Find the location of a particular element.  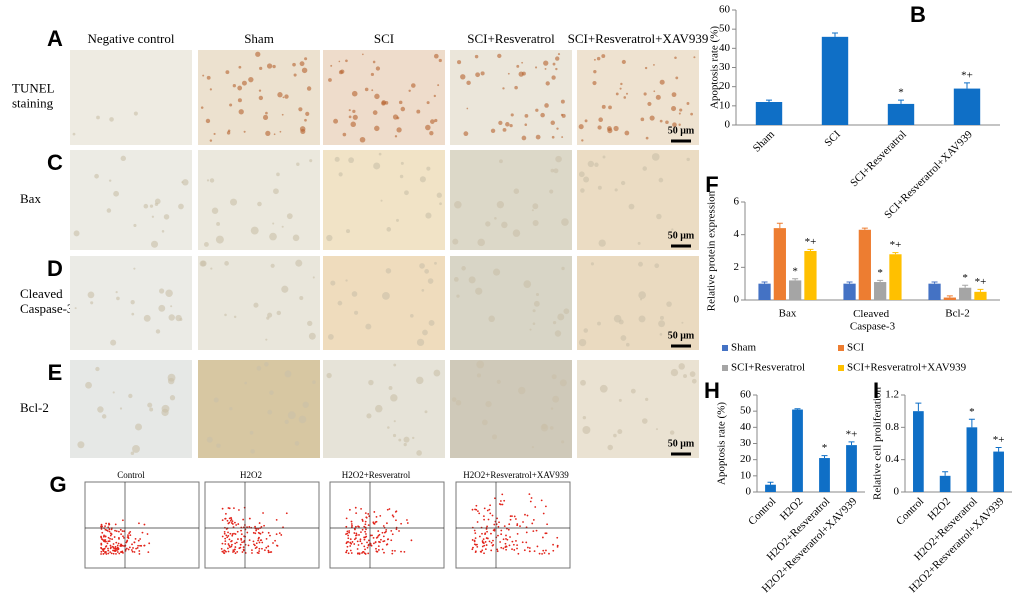

error-bar is located at coordinates (779, 225).